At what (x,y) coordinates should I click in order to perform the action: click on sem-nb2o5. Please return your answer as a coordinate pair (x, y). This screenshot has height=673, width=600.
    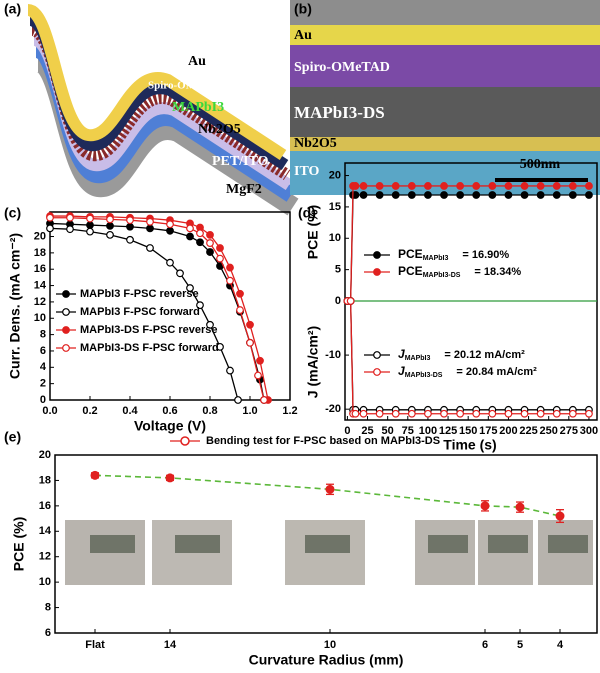
    Looking at the image, I should click on (445, 144).